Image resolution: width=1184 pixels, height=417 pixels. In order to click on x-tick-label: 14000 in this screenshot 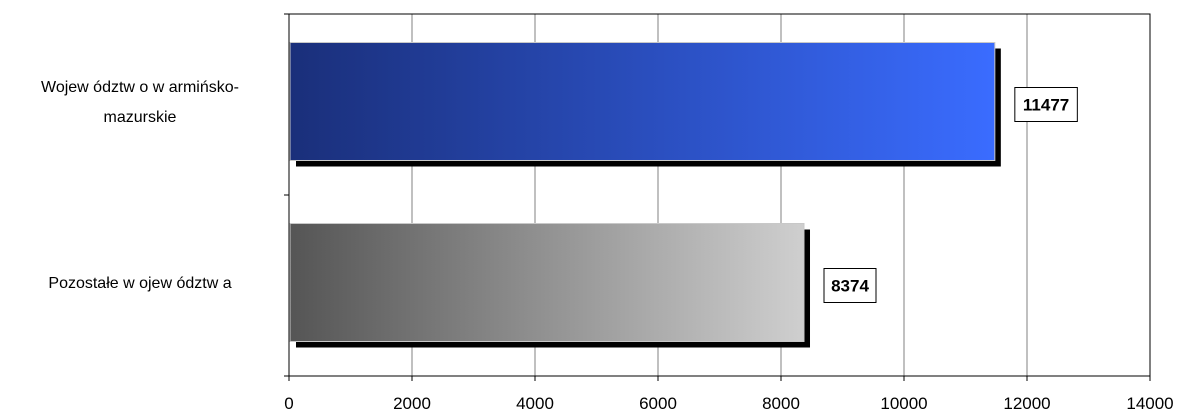, I will do `click(1149, 403)`.